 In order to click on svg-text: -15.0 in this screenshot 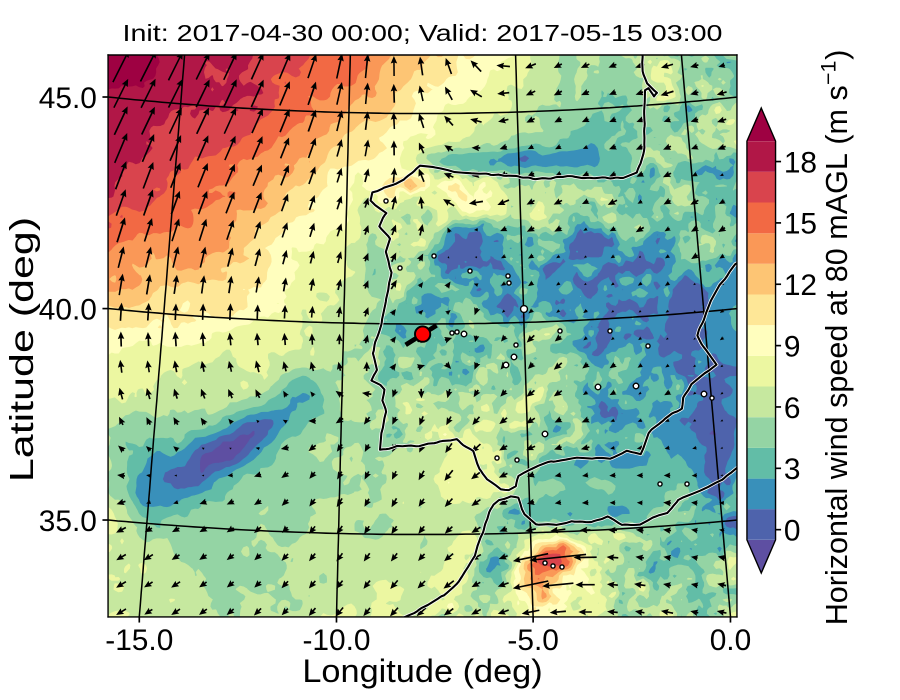, I will do `click(139, 640)`.